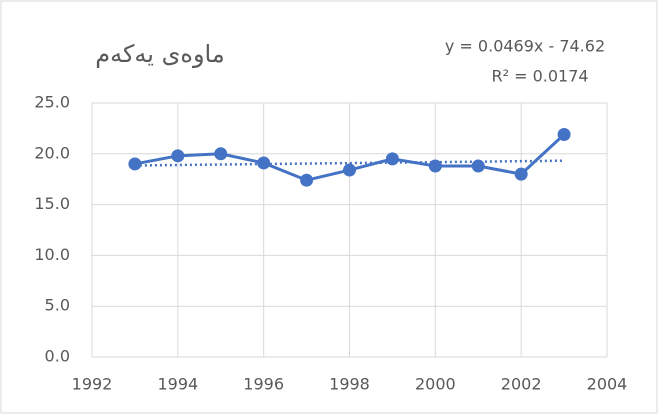 Image resolution: width=659 pixels, height=415 pixels. Describe the element at coordinates (525, 46) in the screenshot. I see `trend-equation: y = 0.0469x - 74.62` at that location.